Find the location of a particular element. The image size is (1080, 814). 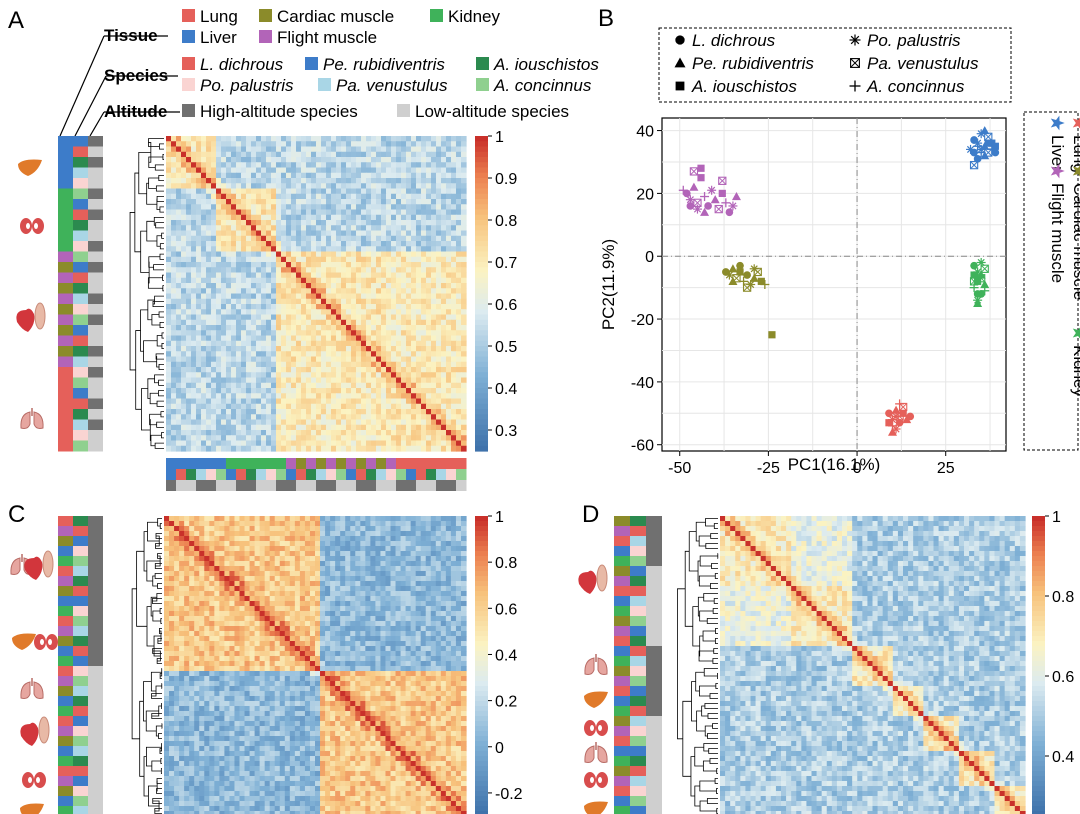

b-legend-species: Pa. venustulus is located at coordinates (923, 63).